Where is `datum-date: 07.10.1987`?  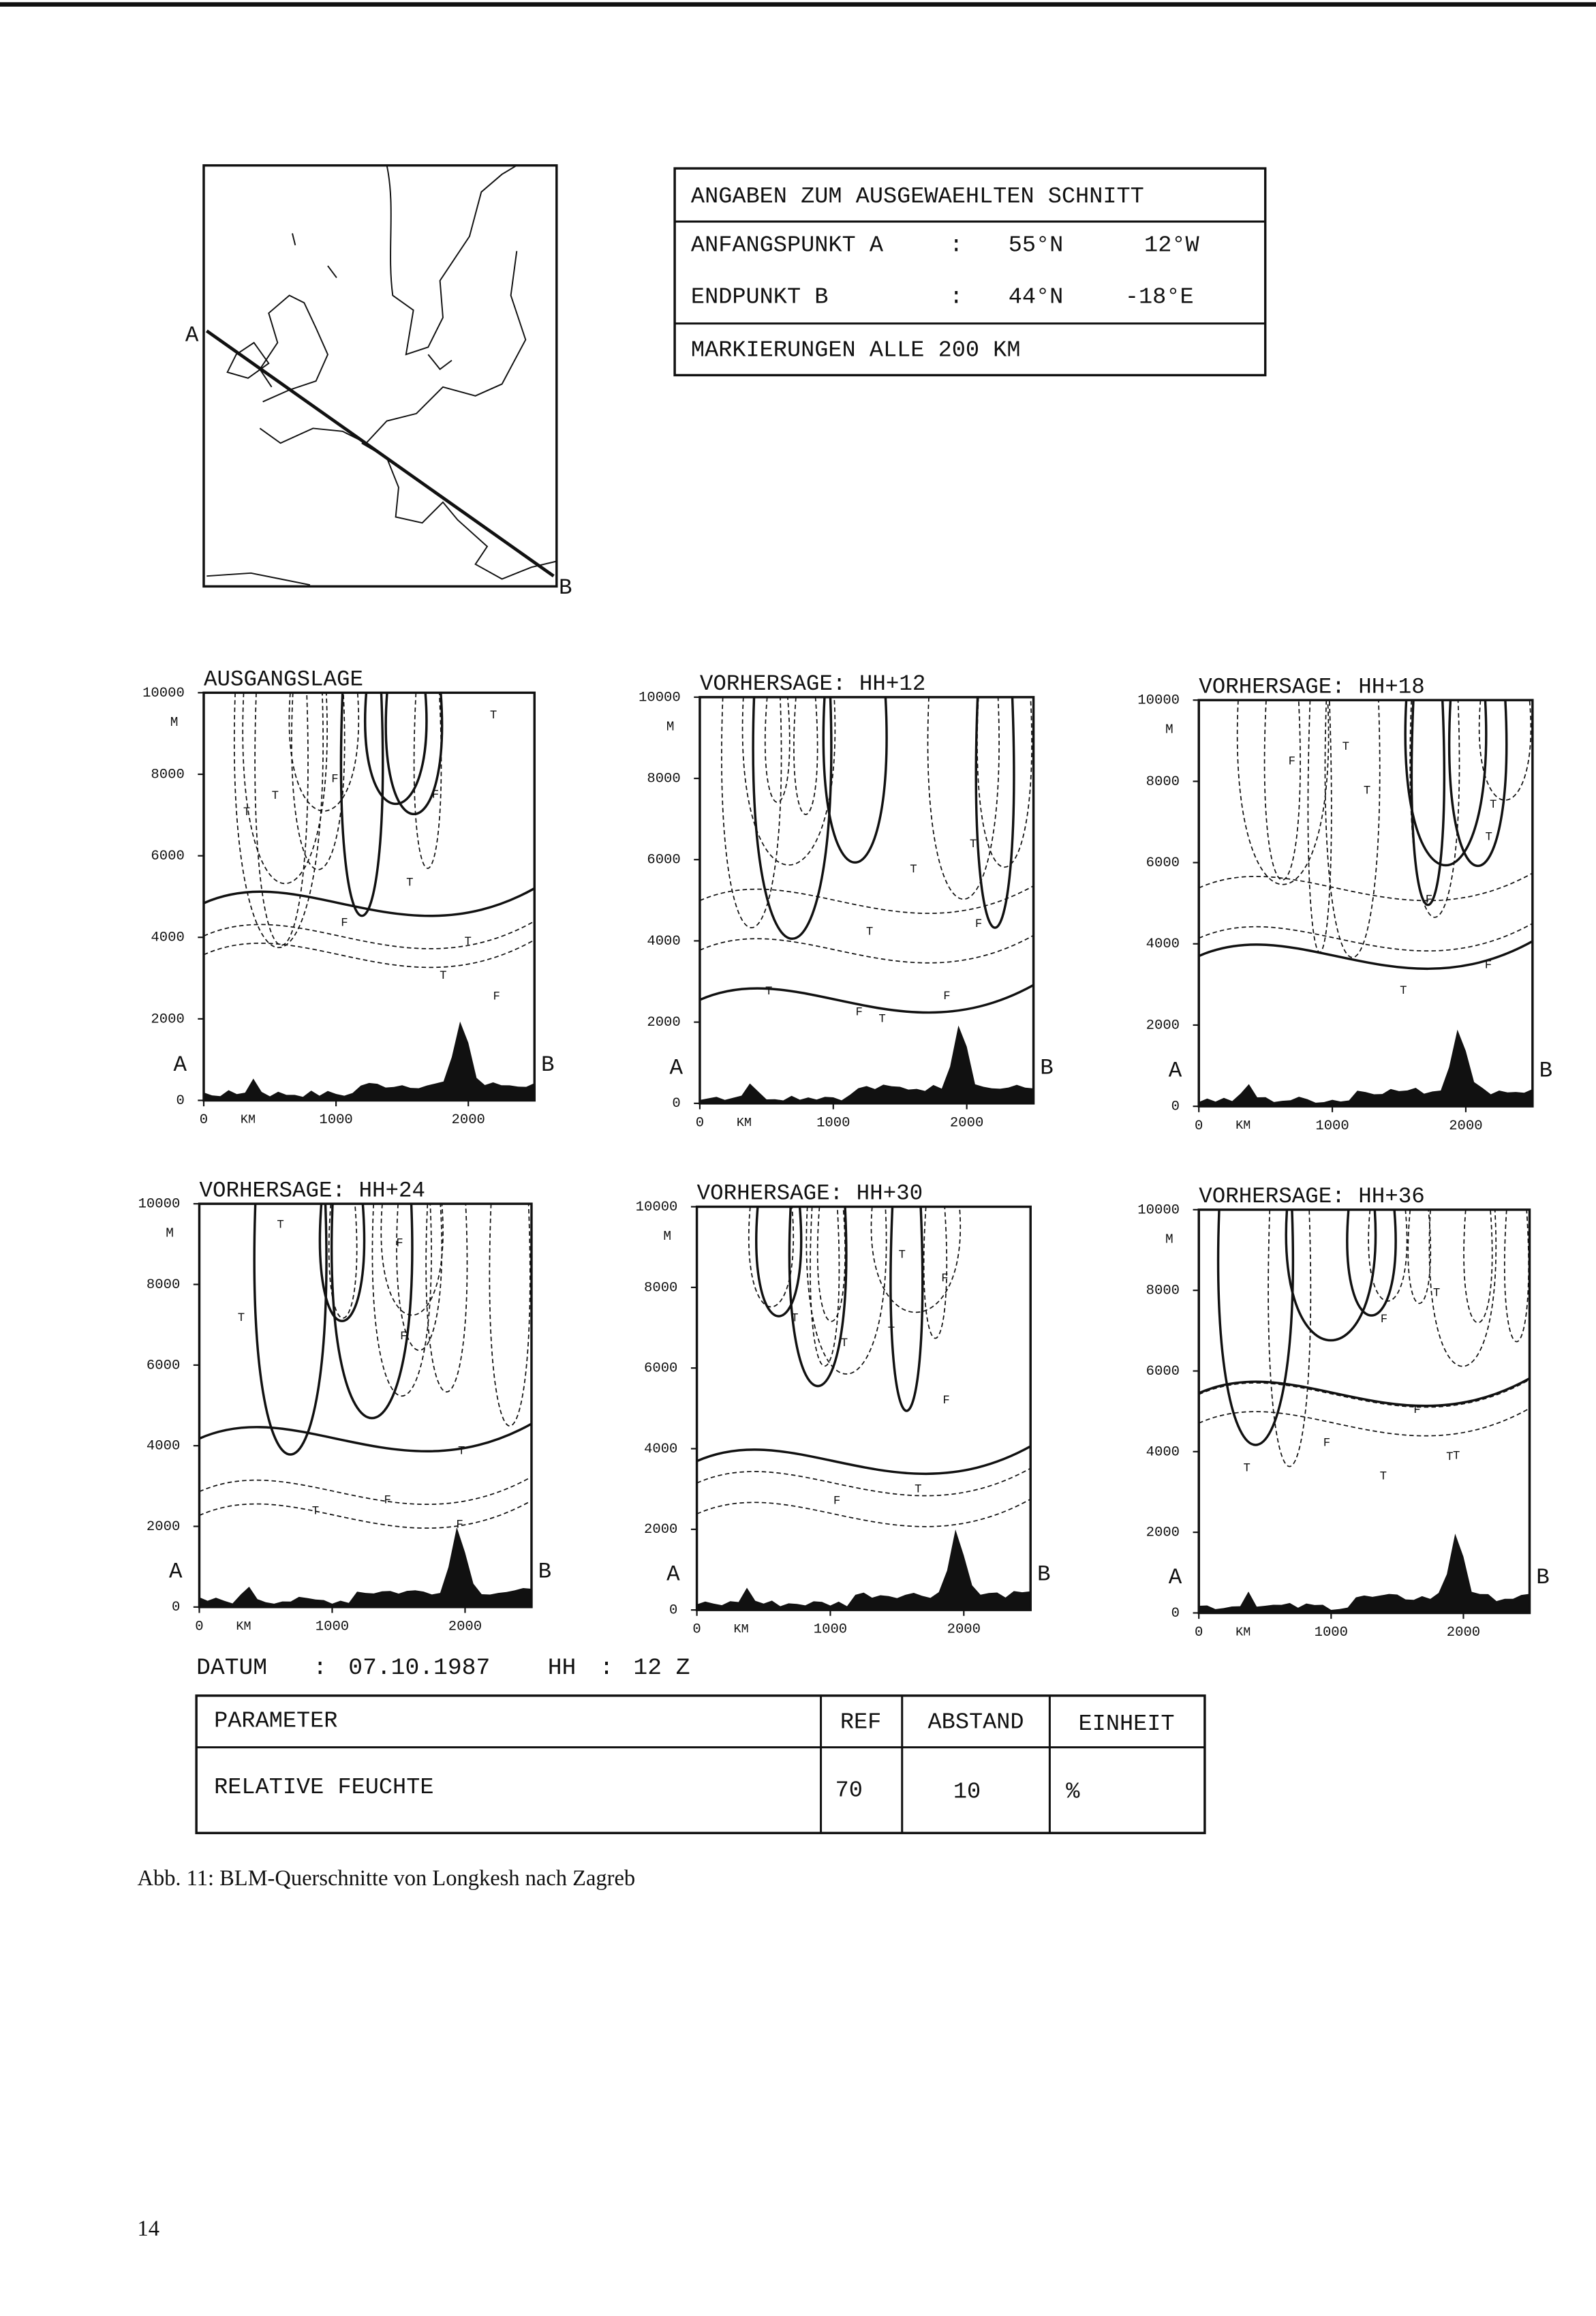
datum-date: 07.10.1987 is located at coordinates (419, 1668).